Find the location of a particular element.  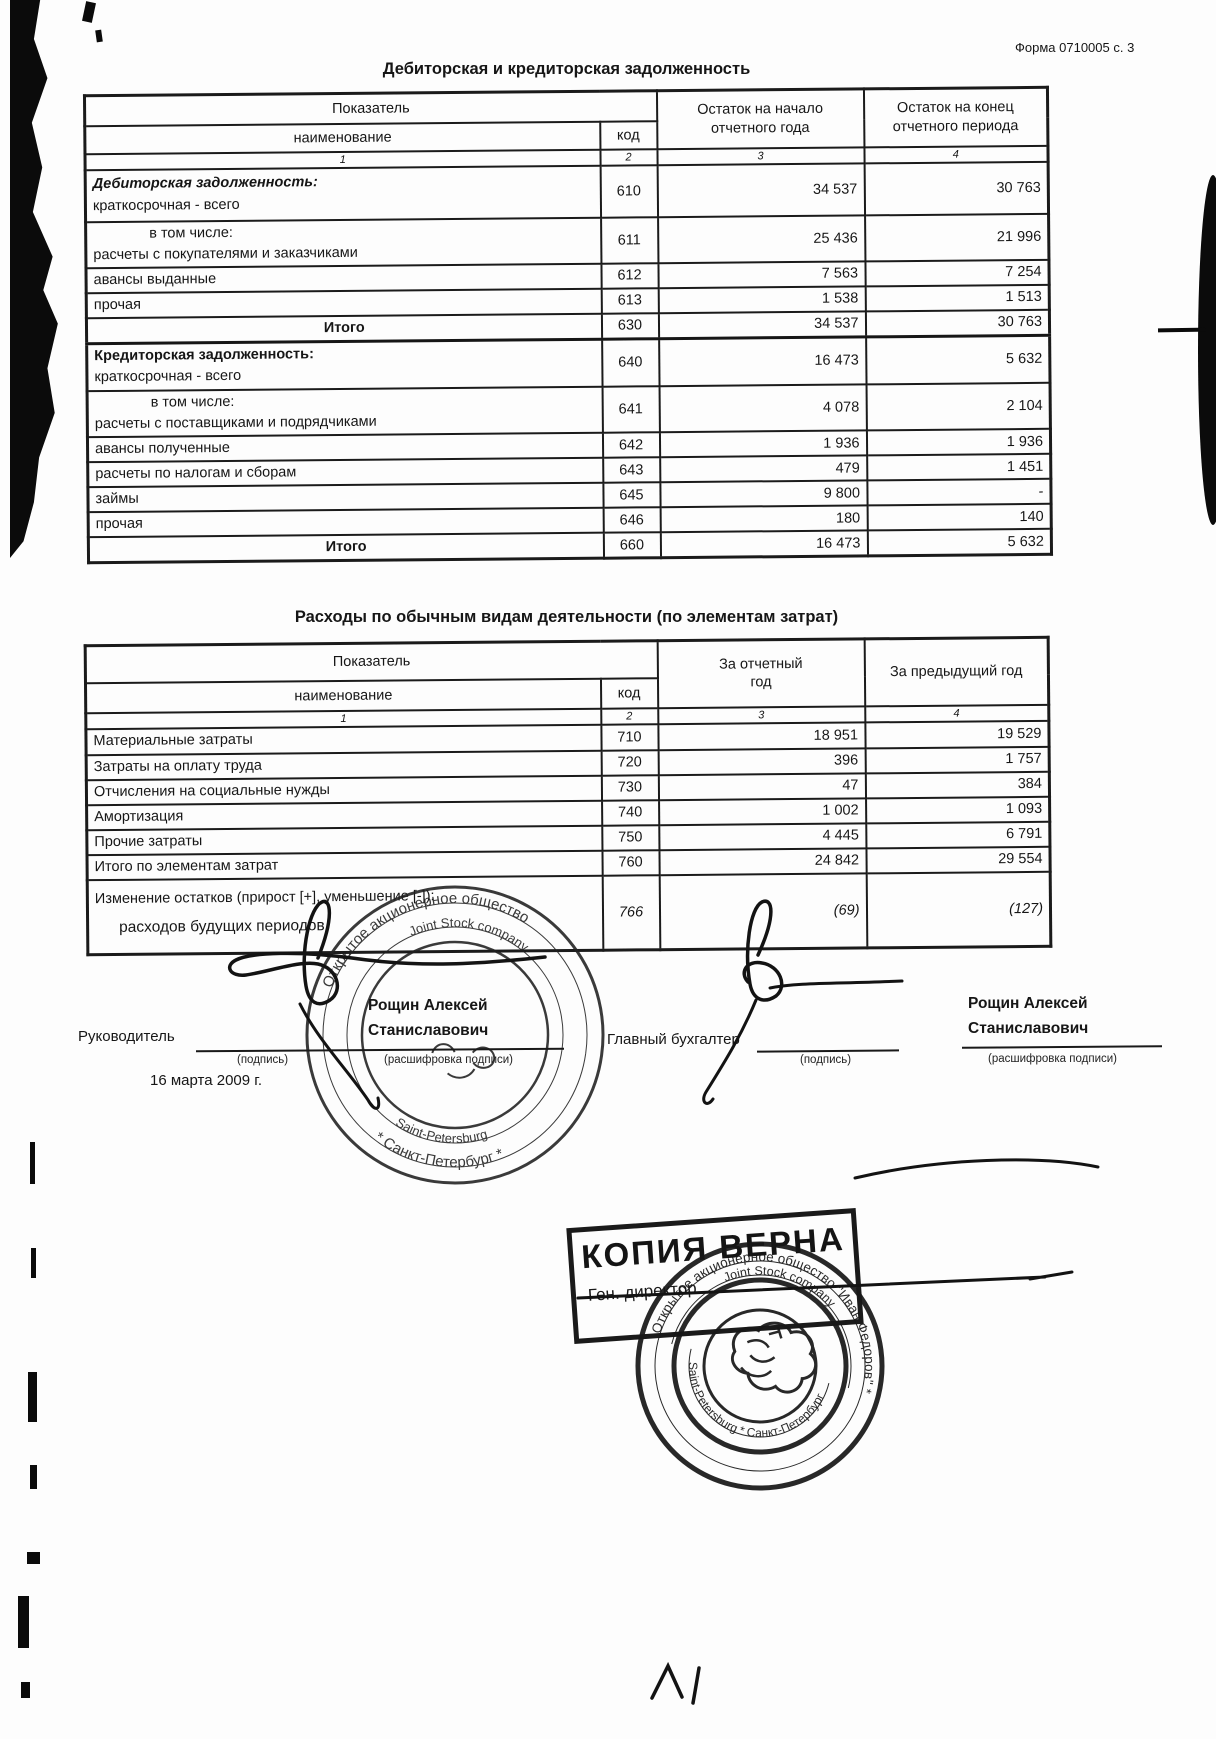

row-code: 642 is located at coordinates (631, 445).